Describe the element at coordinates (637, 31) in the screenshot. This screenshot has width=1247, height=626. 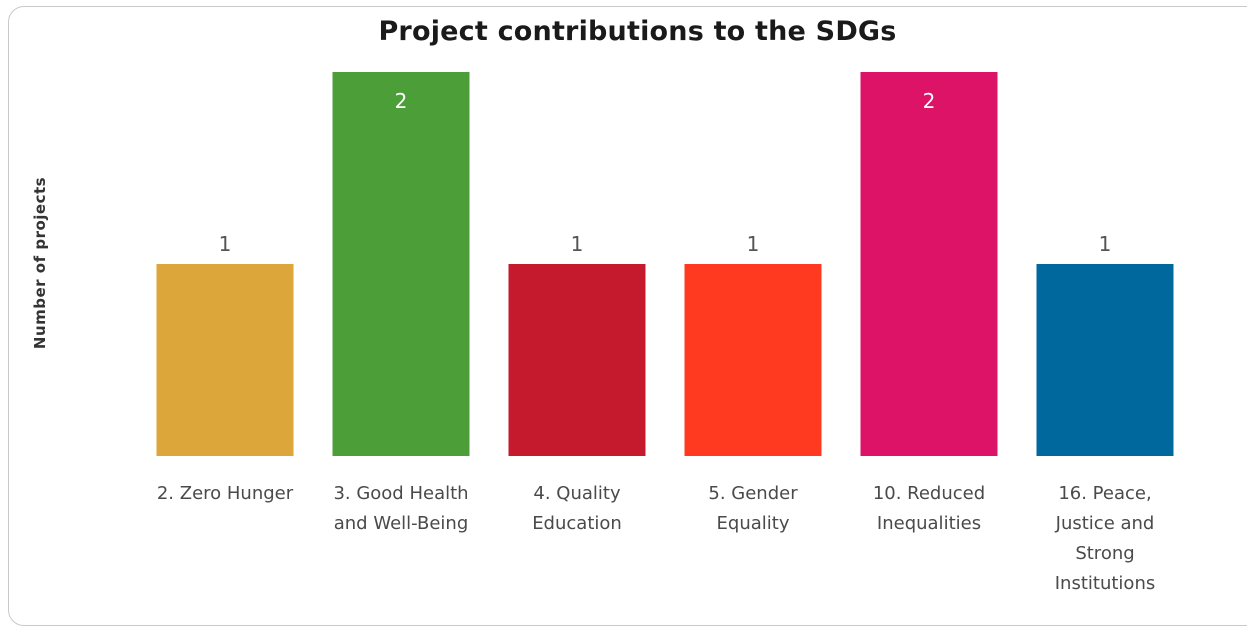
I see `chart-title: Project contributions to the SDGs` at that location.